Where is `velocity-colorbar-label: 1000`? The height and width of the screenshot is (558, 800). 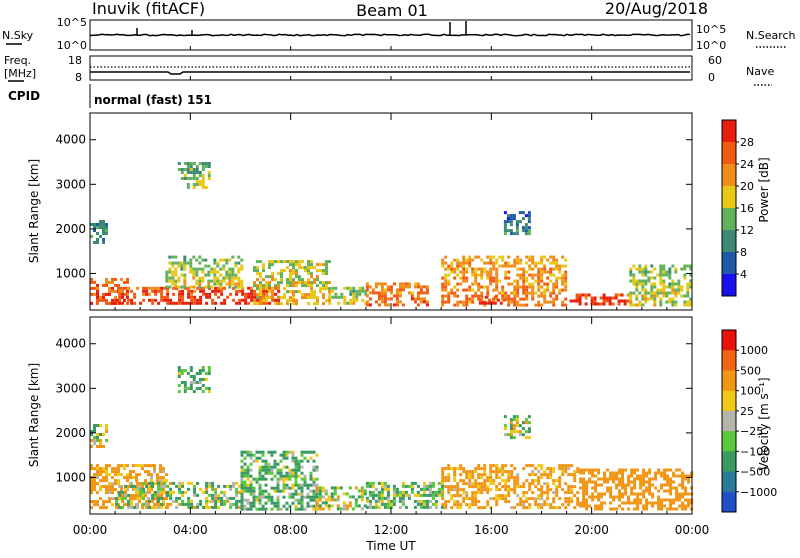
velocity-colorbar-label: 1000 is located at coordinates (754, 350).